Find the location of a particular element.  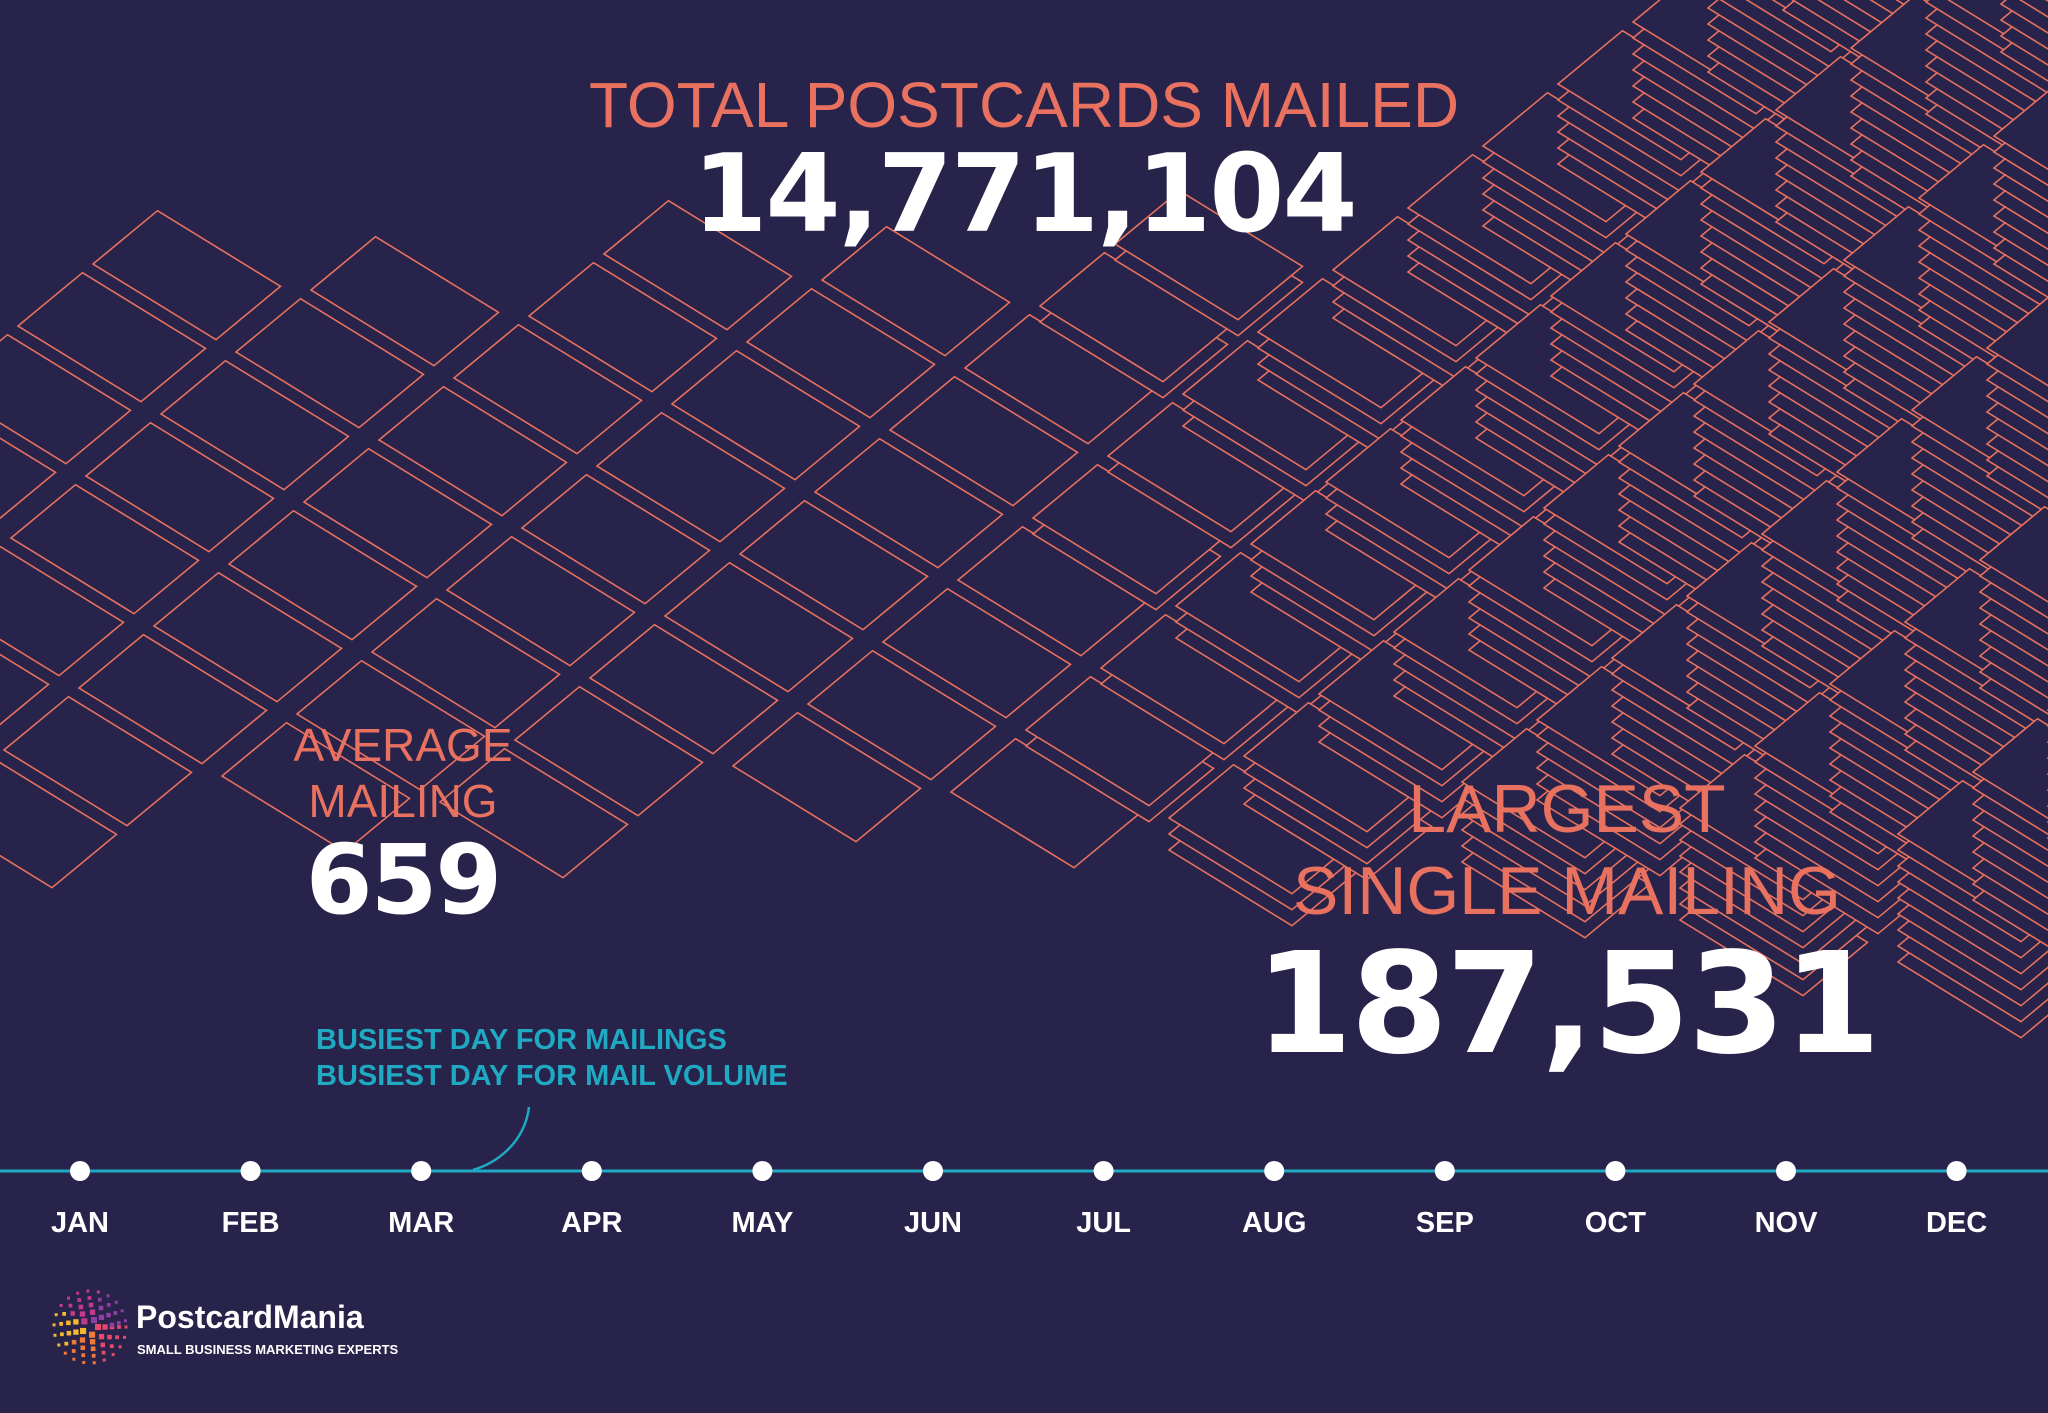

brand-tagline: SMALL BUSINESS MARKETING EXPERTS is located at coordinates (268, 1349).